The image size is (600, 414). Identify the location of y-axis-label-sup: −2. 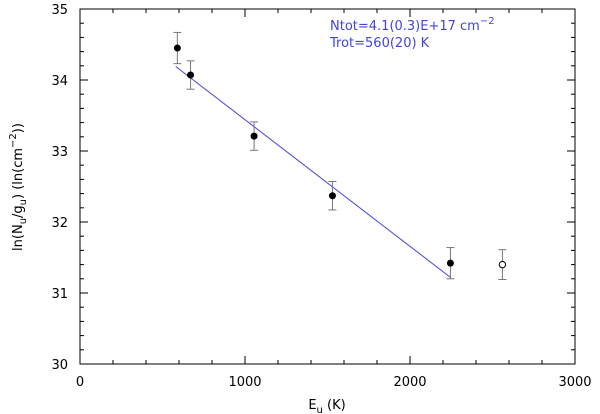
(13, 140).